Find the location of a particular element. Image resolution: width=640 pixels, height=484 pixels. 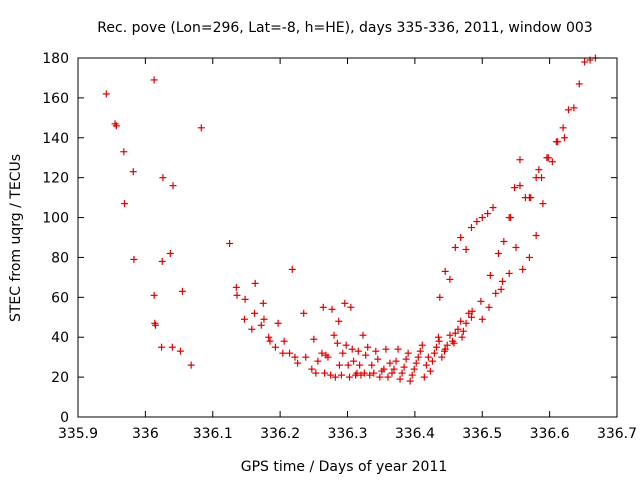

y-tick-label: 180 is located at coordinates (55, 59).